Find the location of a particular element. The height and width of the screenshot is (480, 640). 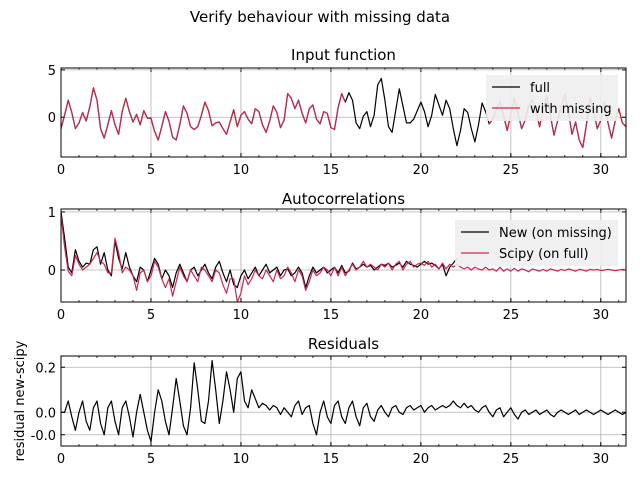

y-tick-label: 5 is located at coordinates (52, 71).